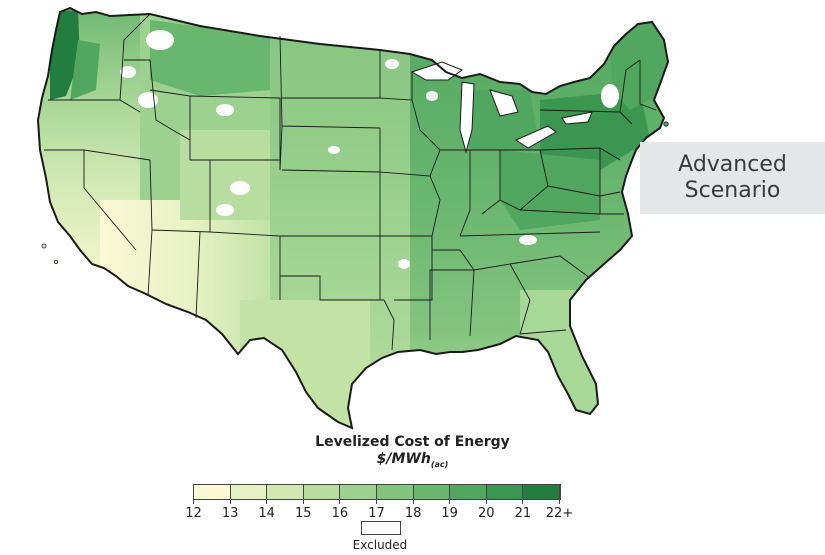 This screenshot has height=555, width=825. I want to click on legend-tick-label: 17, so click(376, 513).